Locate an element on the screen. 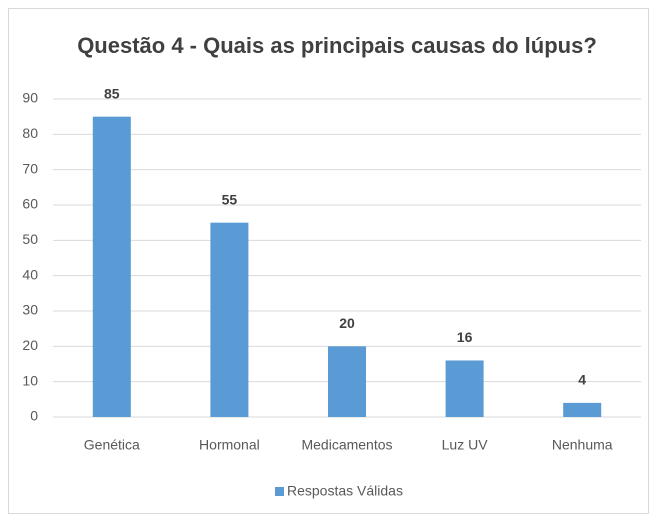 Image resolution: width=657 pixels, height=521 pixels. data-label: 55 is located at coordinates (230, 199).